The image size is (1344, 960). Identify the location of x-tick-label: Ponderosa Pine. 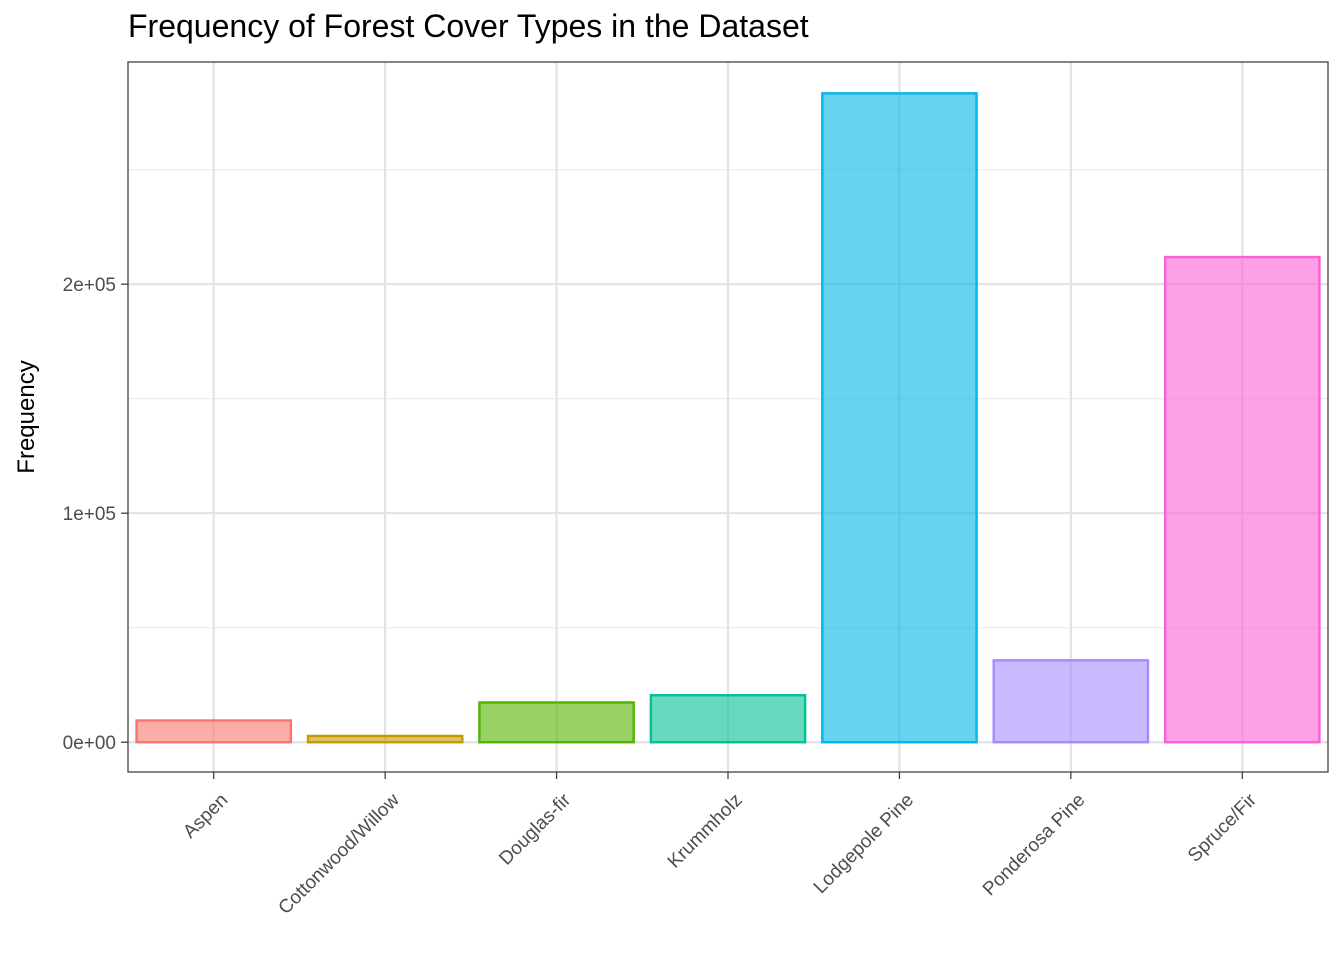
(1034, 845).